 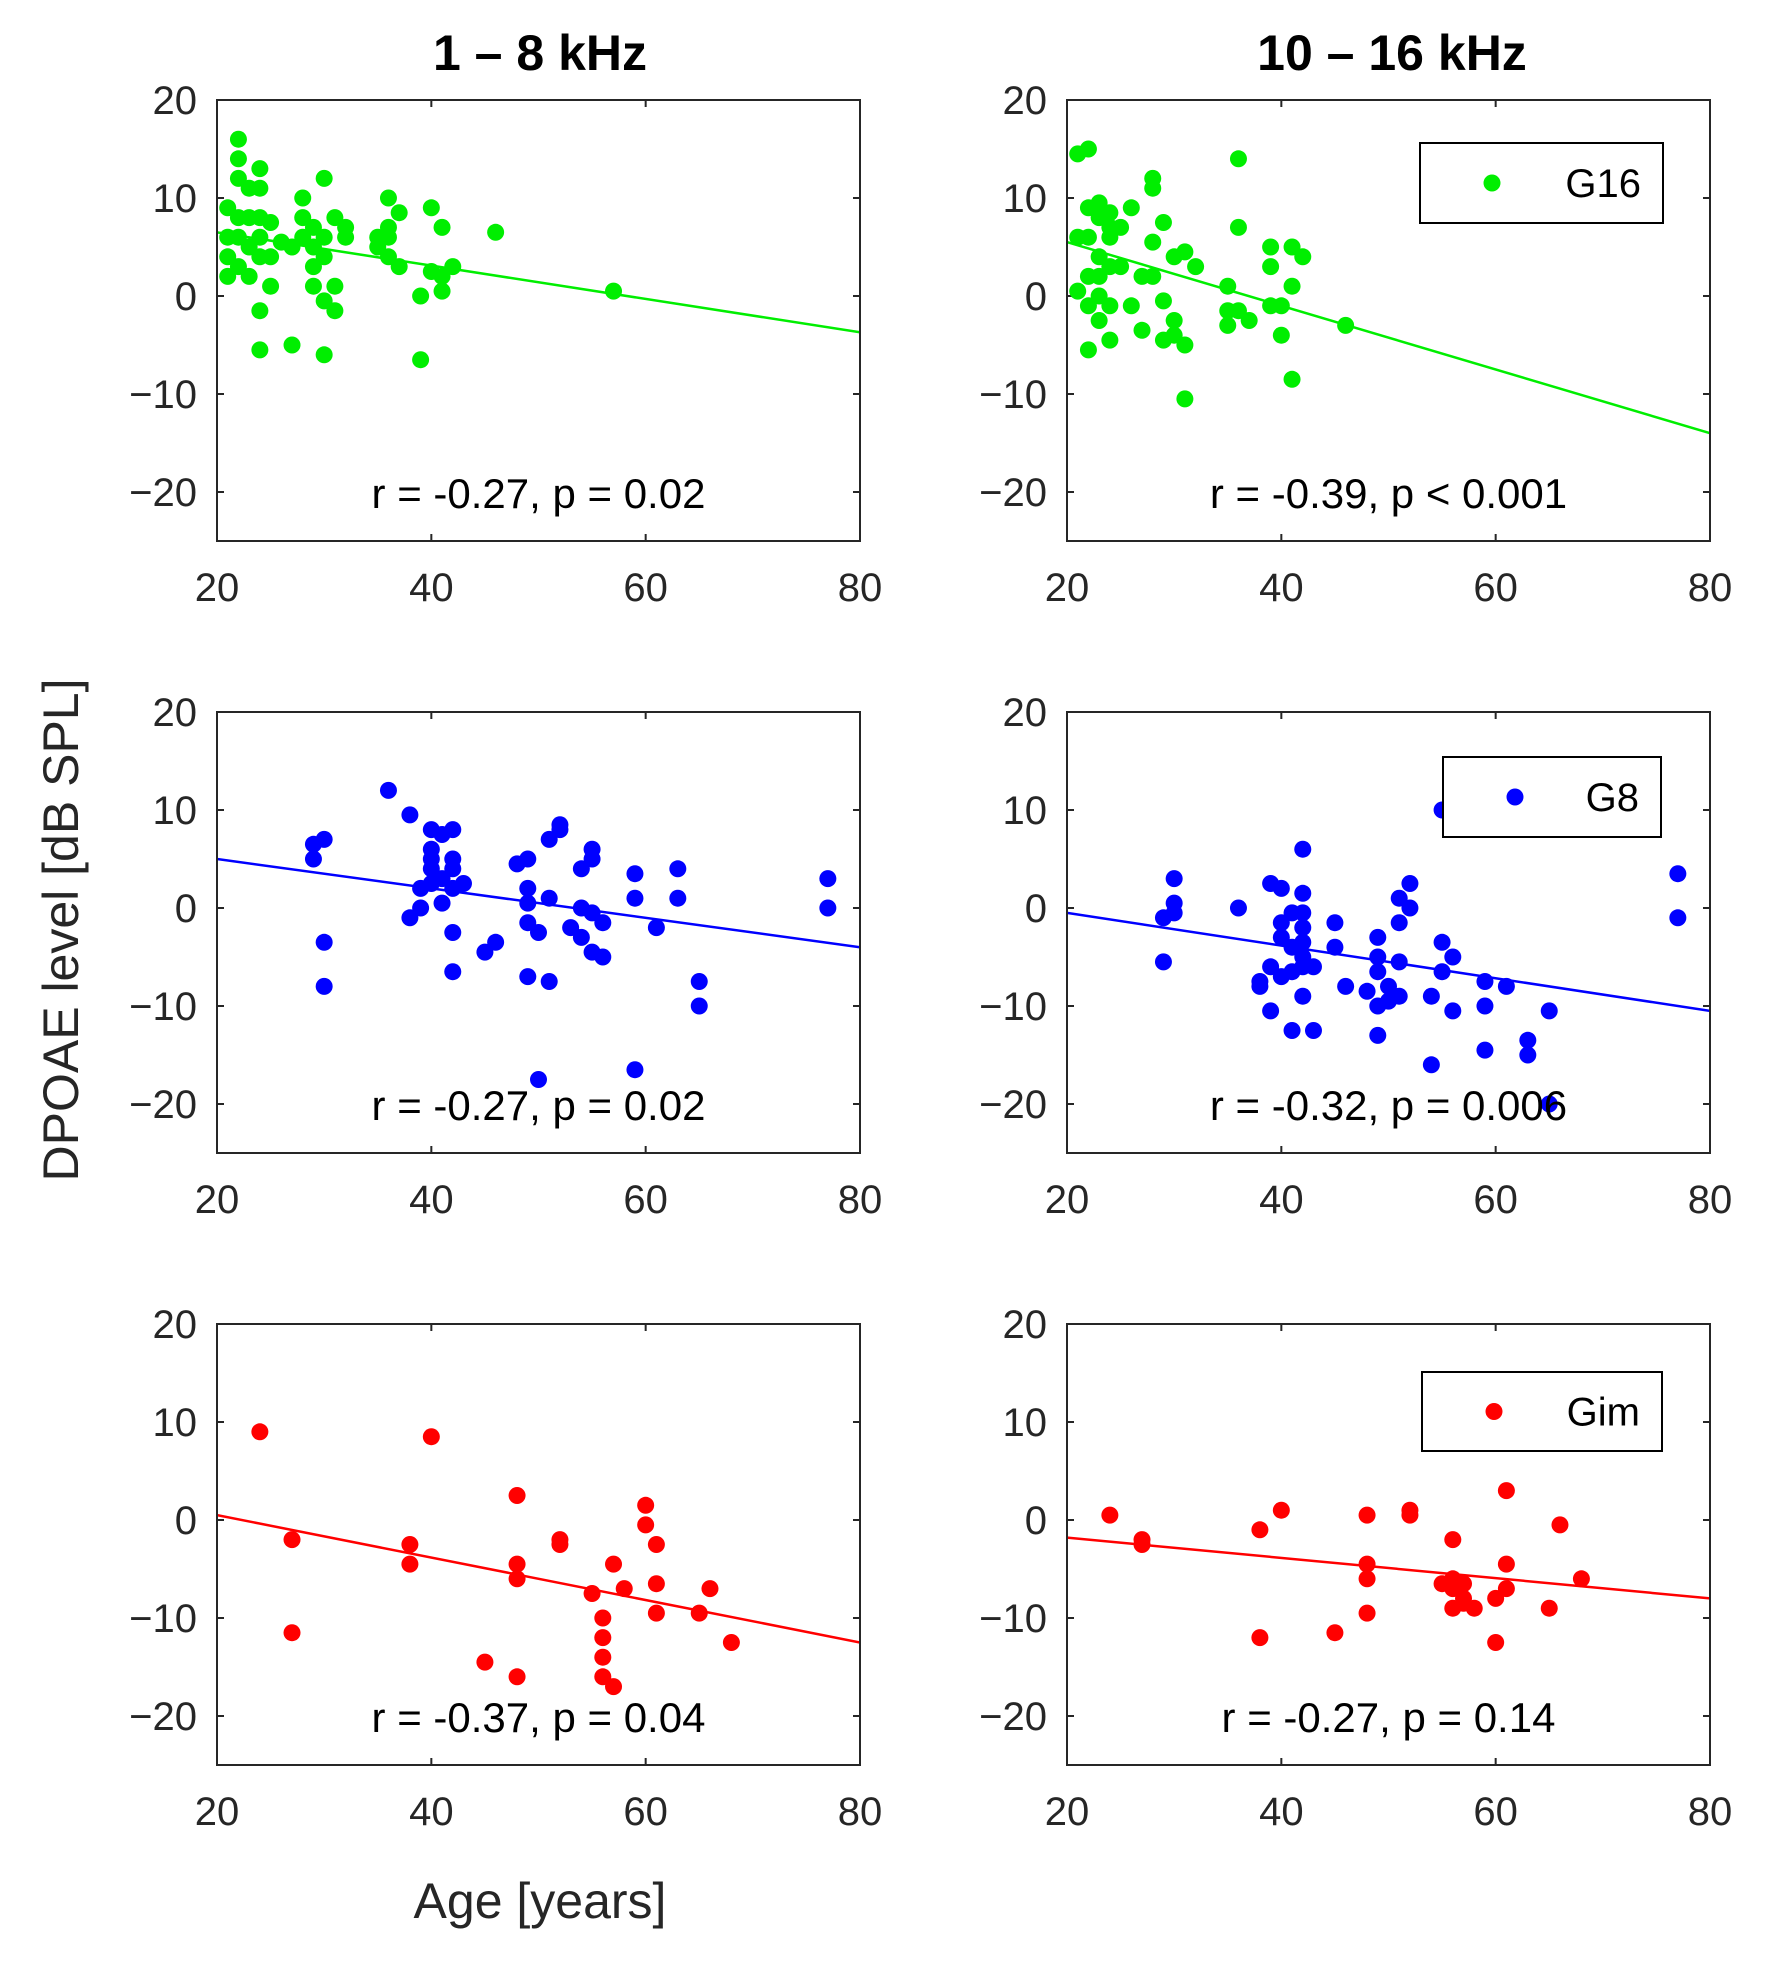 What do you see at coordinates (163, 1007) in the screenshot?
I see `y-tick-label: −10` at bounding box center [163, 1007].